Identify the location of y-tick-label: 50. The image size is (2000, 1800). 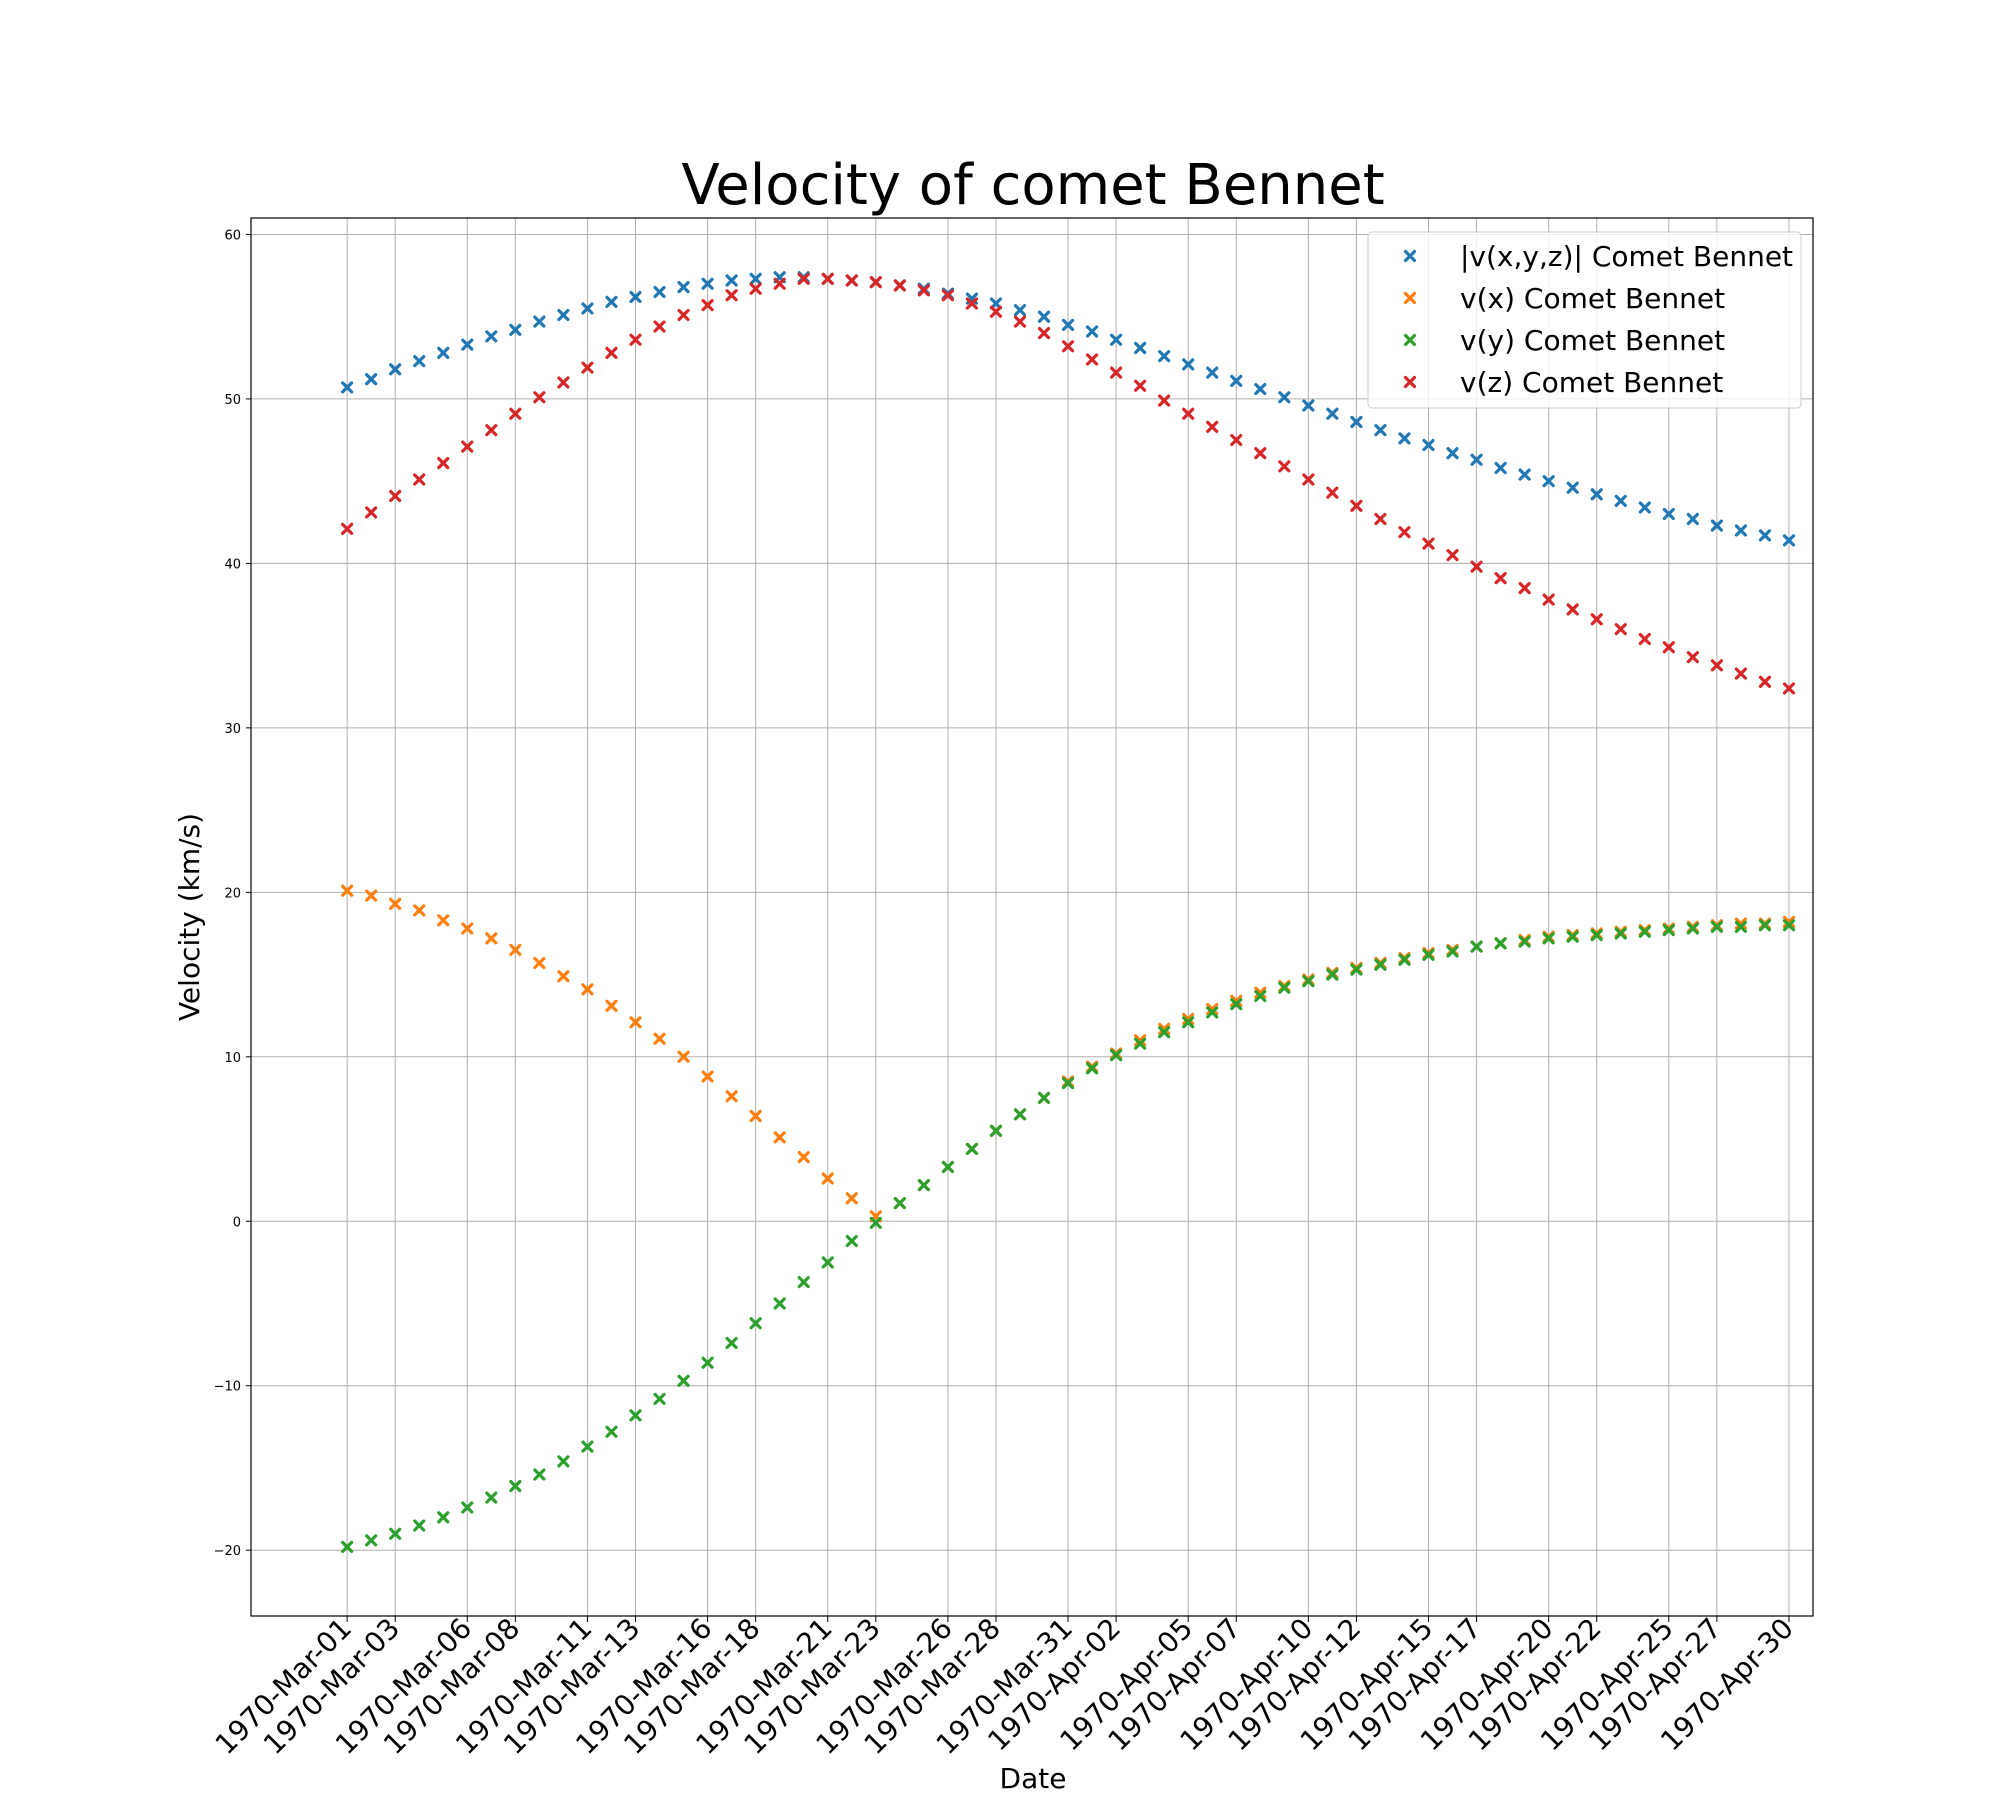
(232, 400).